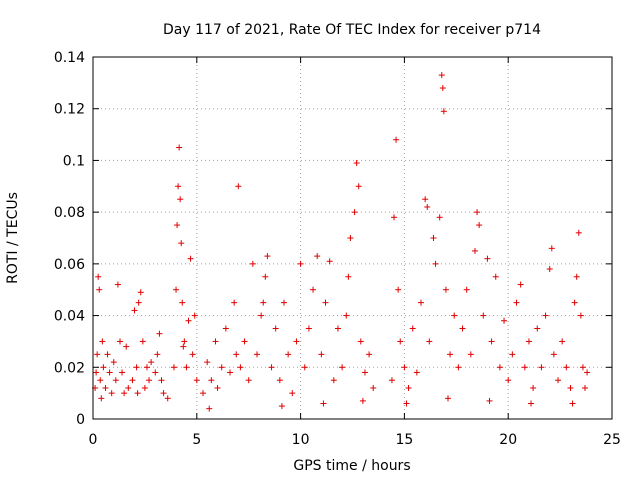  I want to click on y-tick-label: 0.14, so click(69, 58).